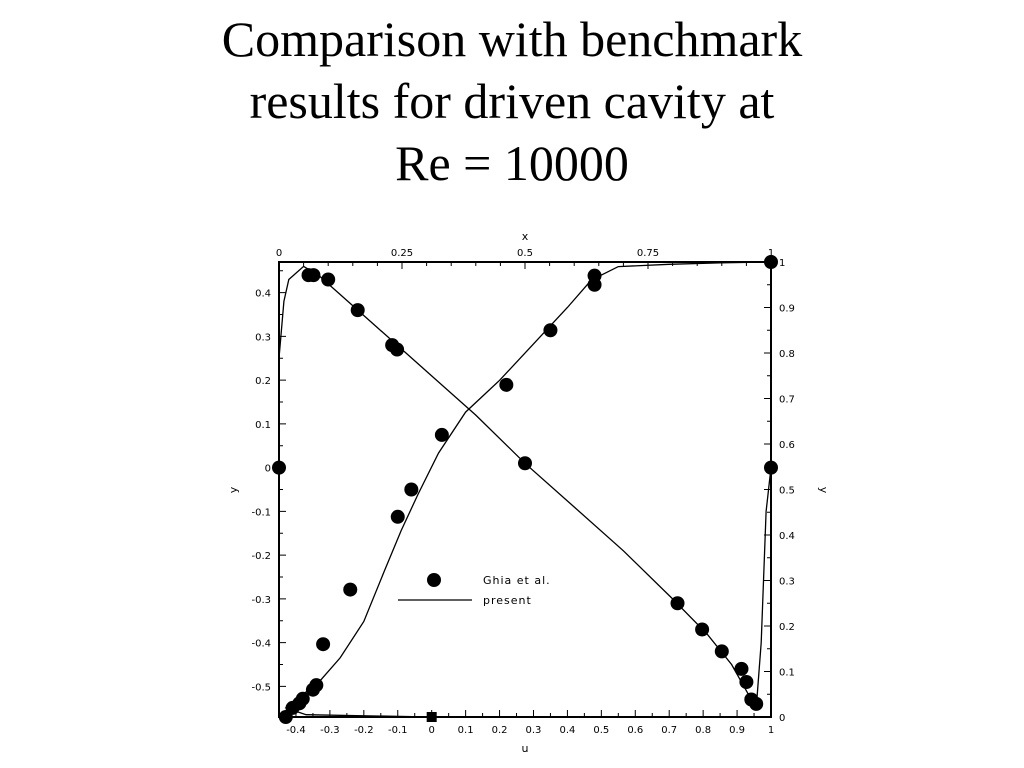  I want to click on top-tick-label: 0.25, so click(402, 253).